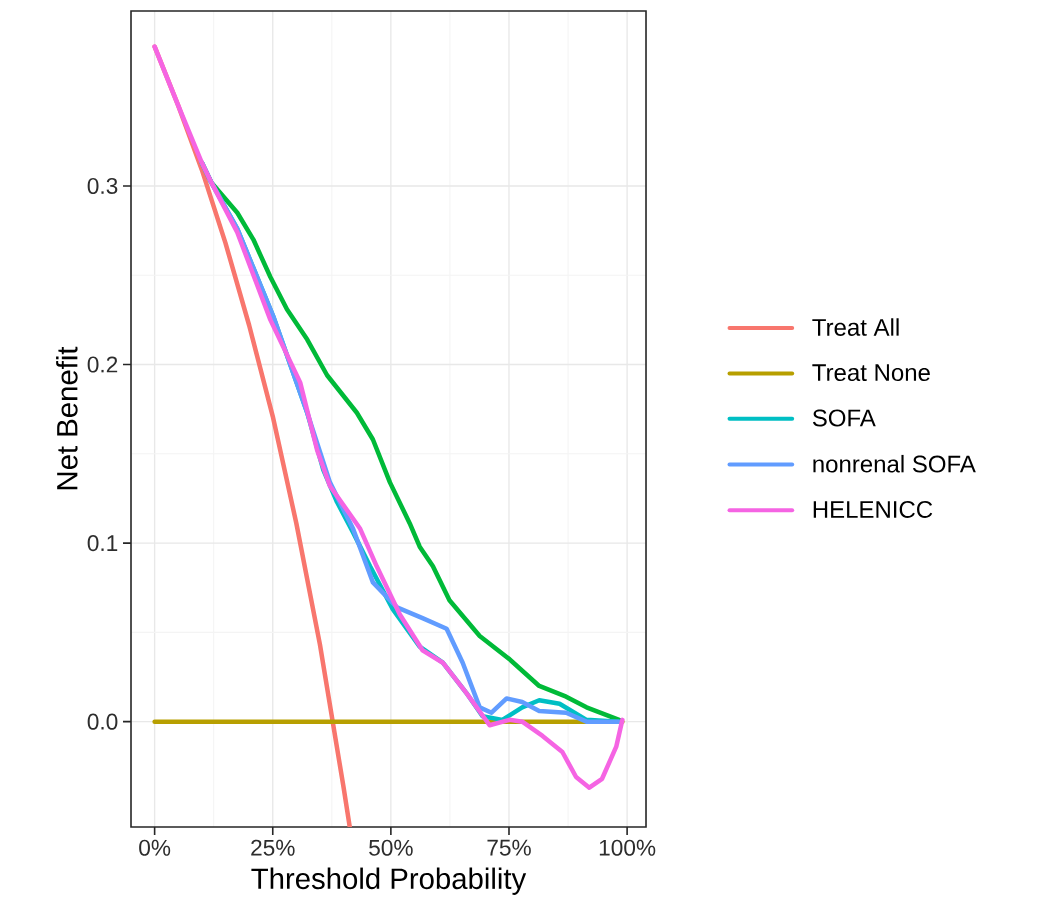  Describe the element at coordinates (102, 721) in the screenshot. I see `y-tick-label: 0.0` at that location.